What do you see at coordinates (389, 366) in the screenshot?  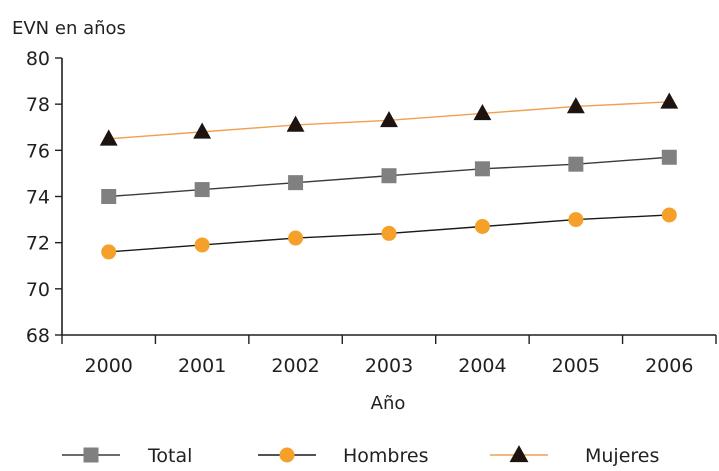 I see `x-tick-label: 2003` at bounding box center [389, 366].